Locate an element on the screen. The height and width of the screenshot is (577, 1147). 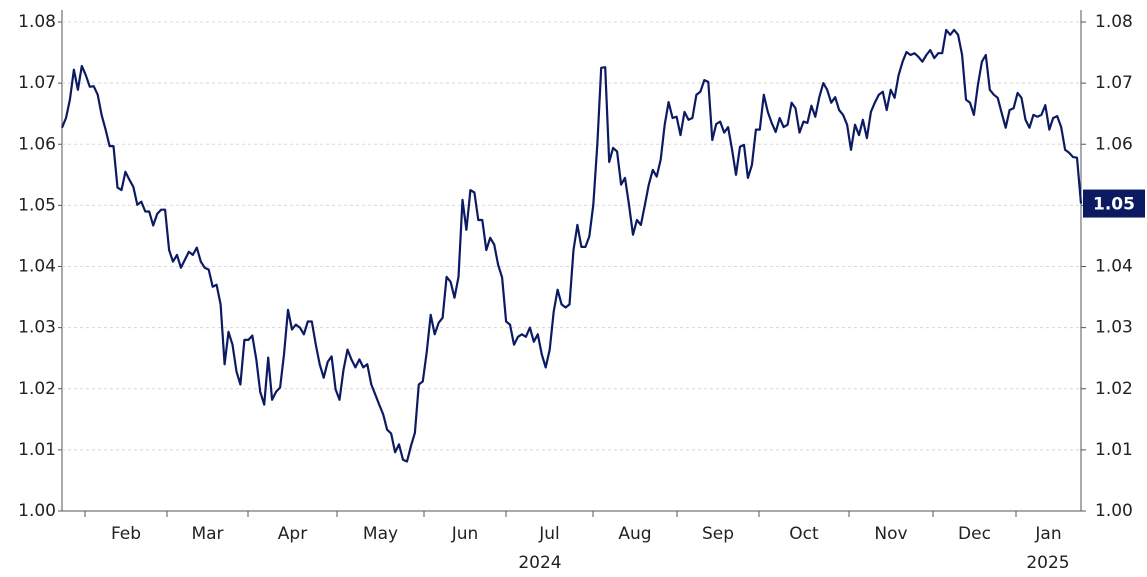
x-tick-label: Jun is located at coordinates (465, 534).